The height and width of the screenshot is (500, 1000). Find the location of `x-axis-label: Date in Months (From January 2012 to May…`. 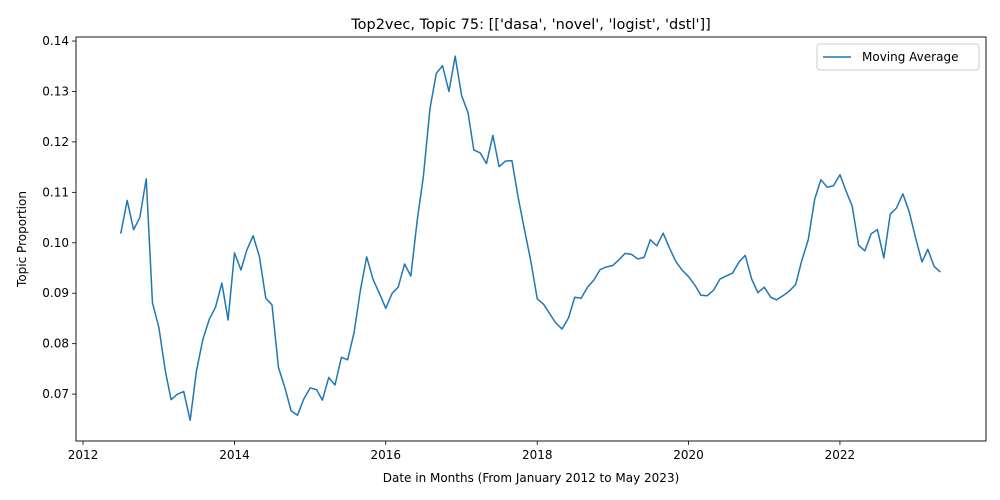

x-axis-label: Date in Months (From January 2012 to May… is located at coordinates (531, 478).